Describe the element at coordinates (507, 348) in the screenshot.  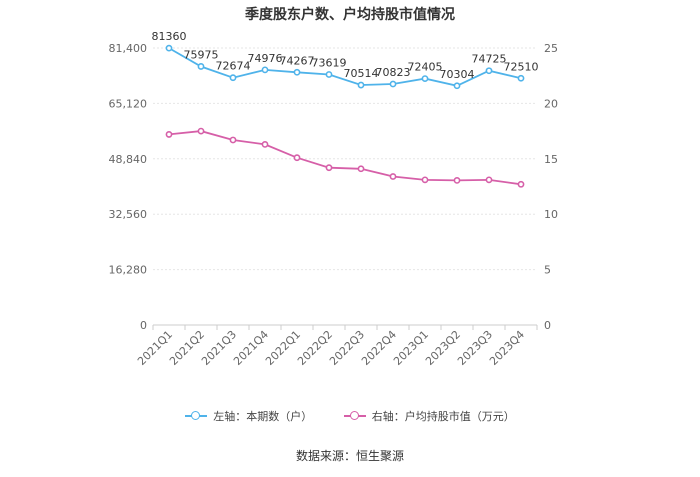
I see `x-tick-label: 2023Q4` at that location.